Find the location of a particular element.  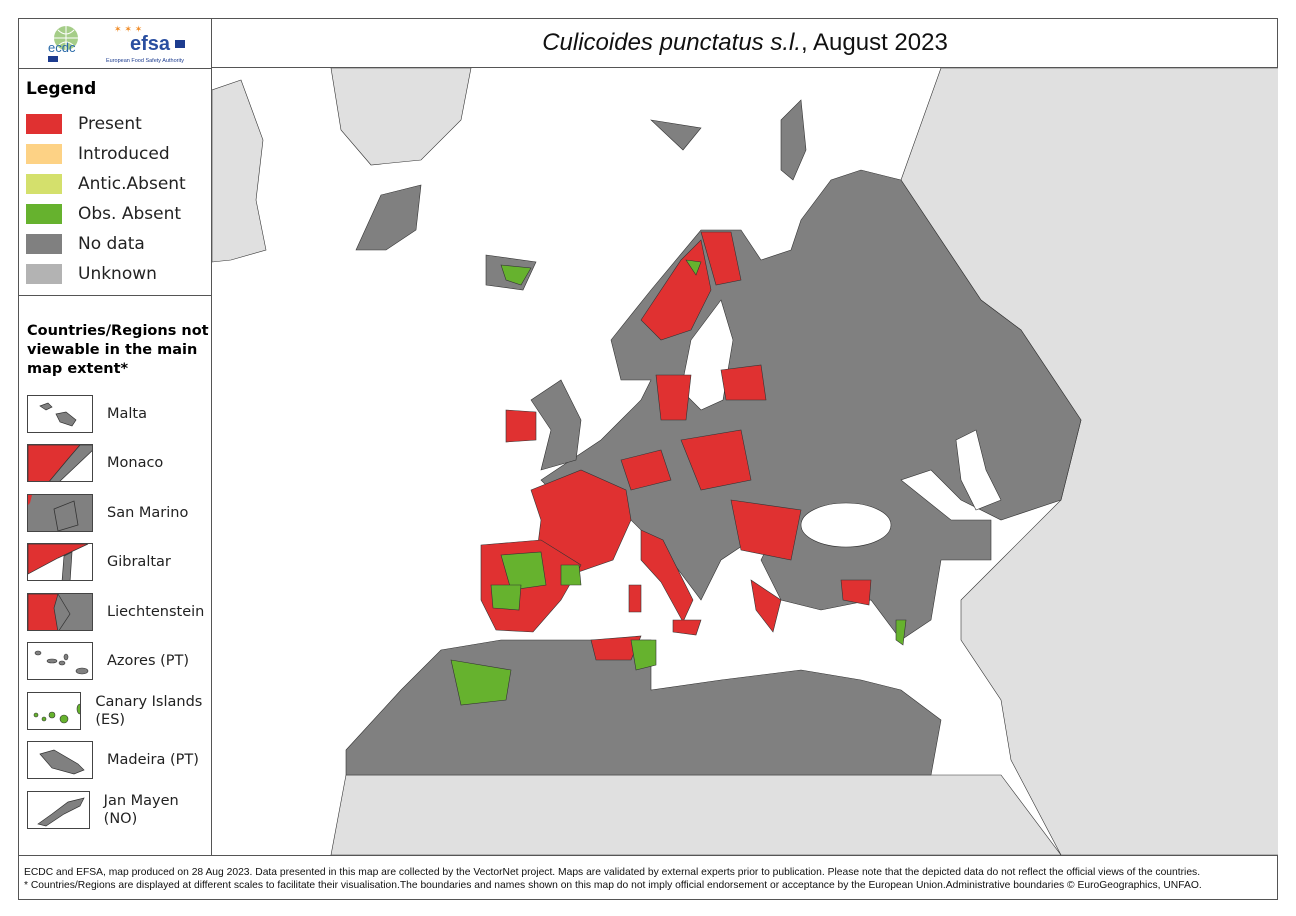

legend-item-obs-absent: Obs. Absent is located at coordinates (118, 214).